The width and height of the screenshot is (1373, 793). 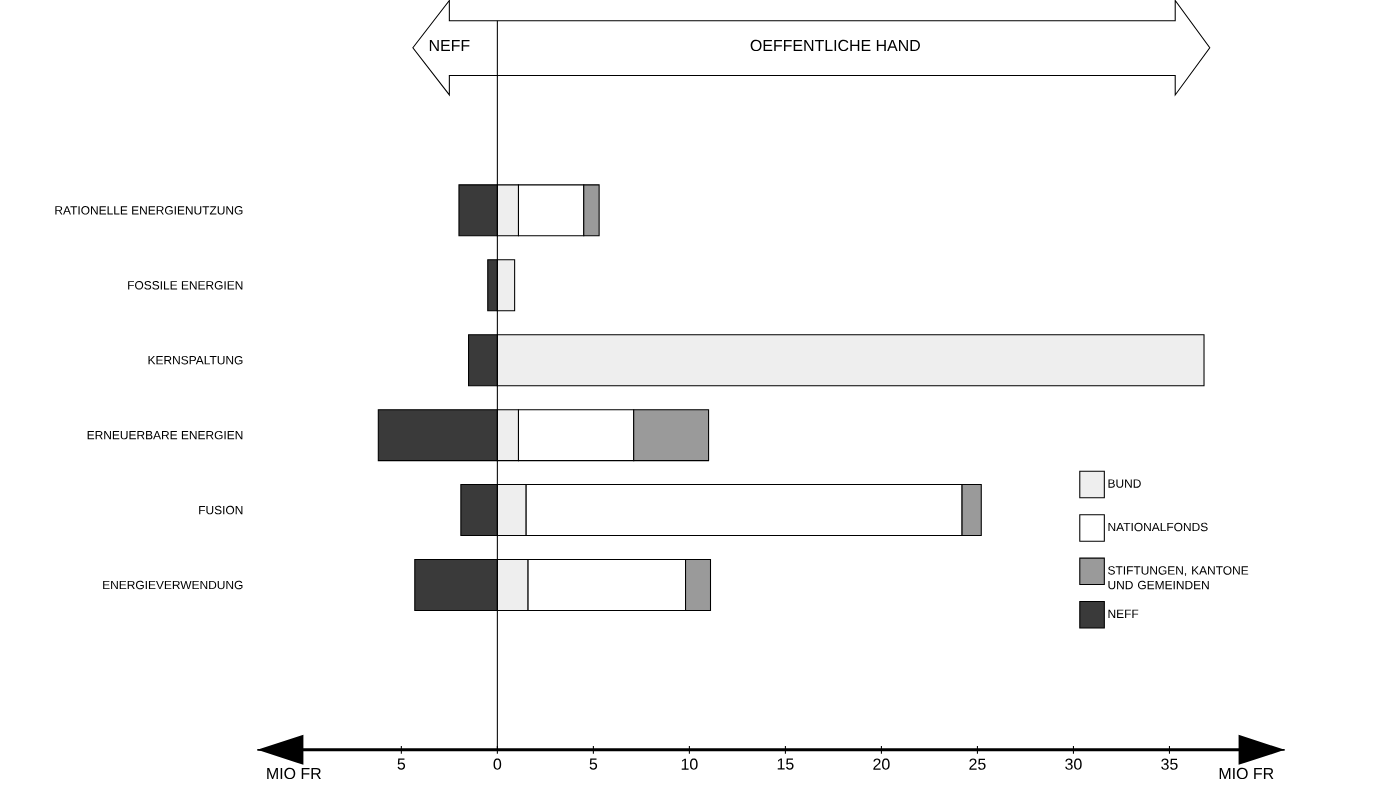 What do you see at coordinates (1123, 614) in the screenshot?
I see `legend-label: NEFF` at bounding box center [1123, 614].